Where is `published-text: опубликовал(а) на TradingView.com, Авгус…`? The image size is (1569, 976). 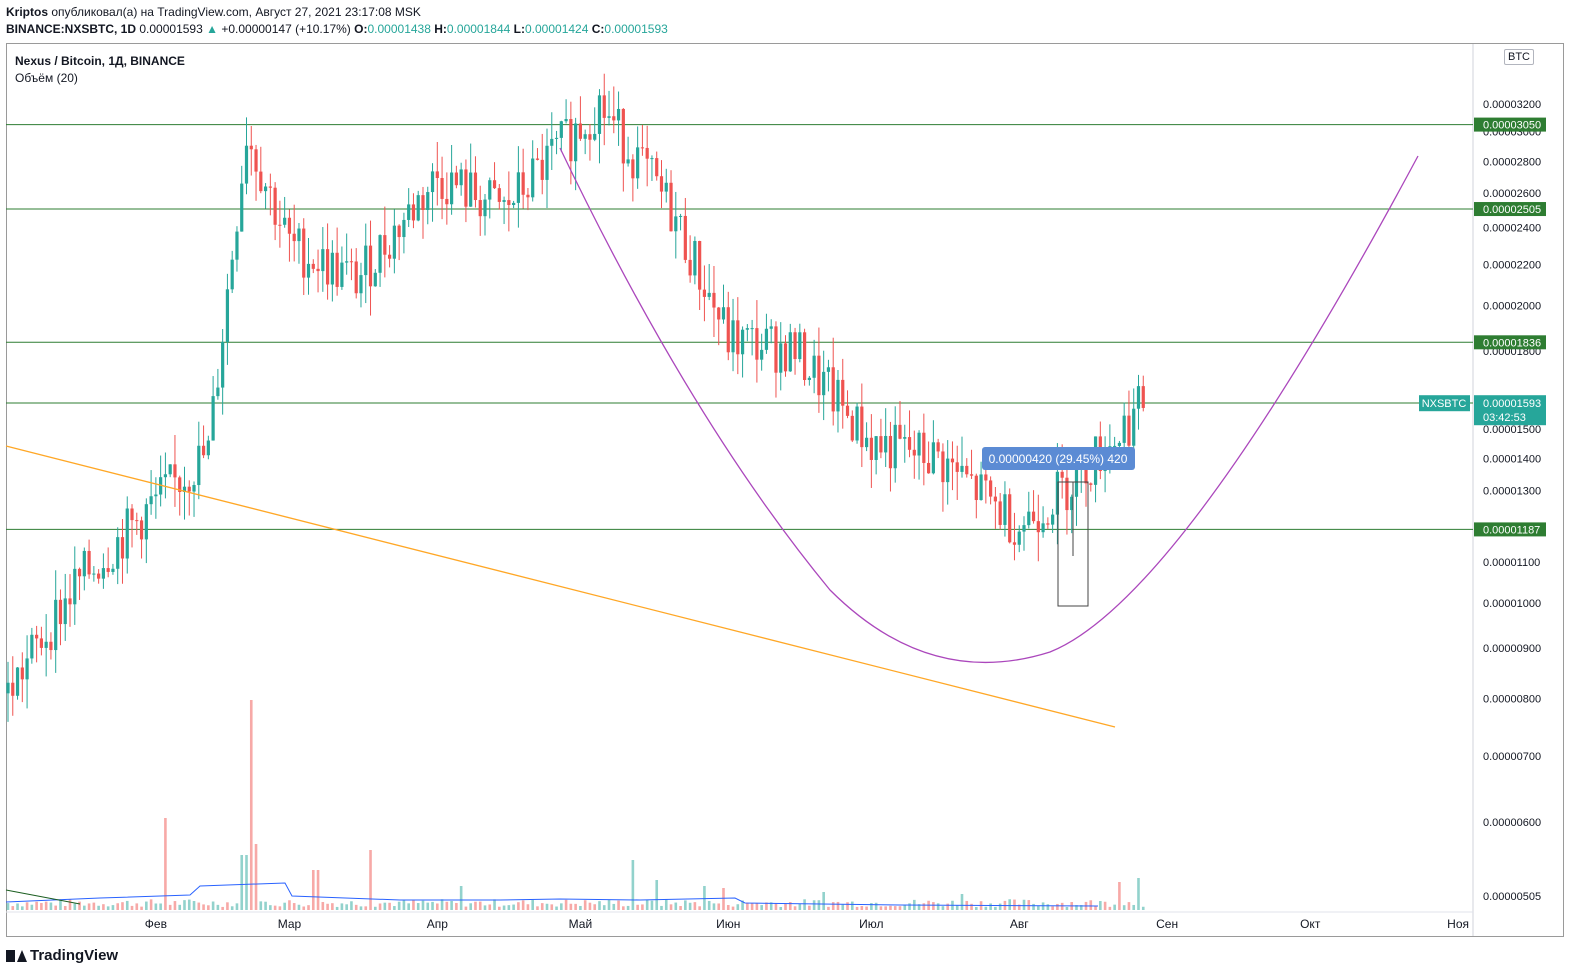 published-text: опубликовал(а) на TradingView.com, Авгус… is located at coordinates (236, 12).